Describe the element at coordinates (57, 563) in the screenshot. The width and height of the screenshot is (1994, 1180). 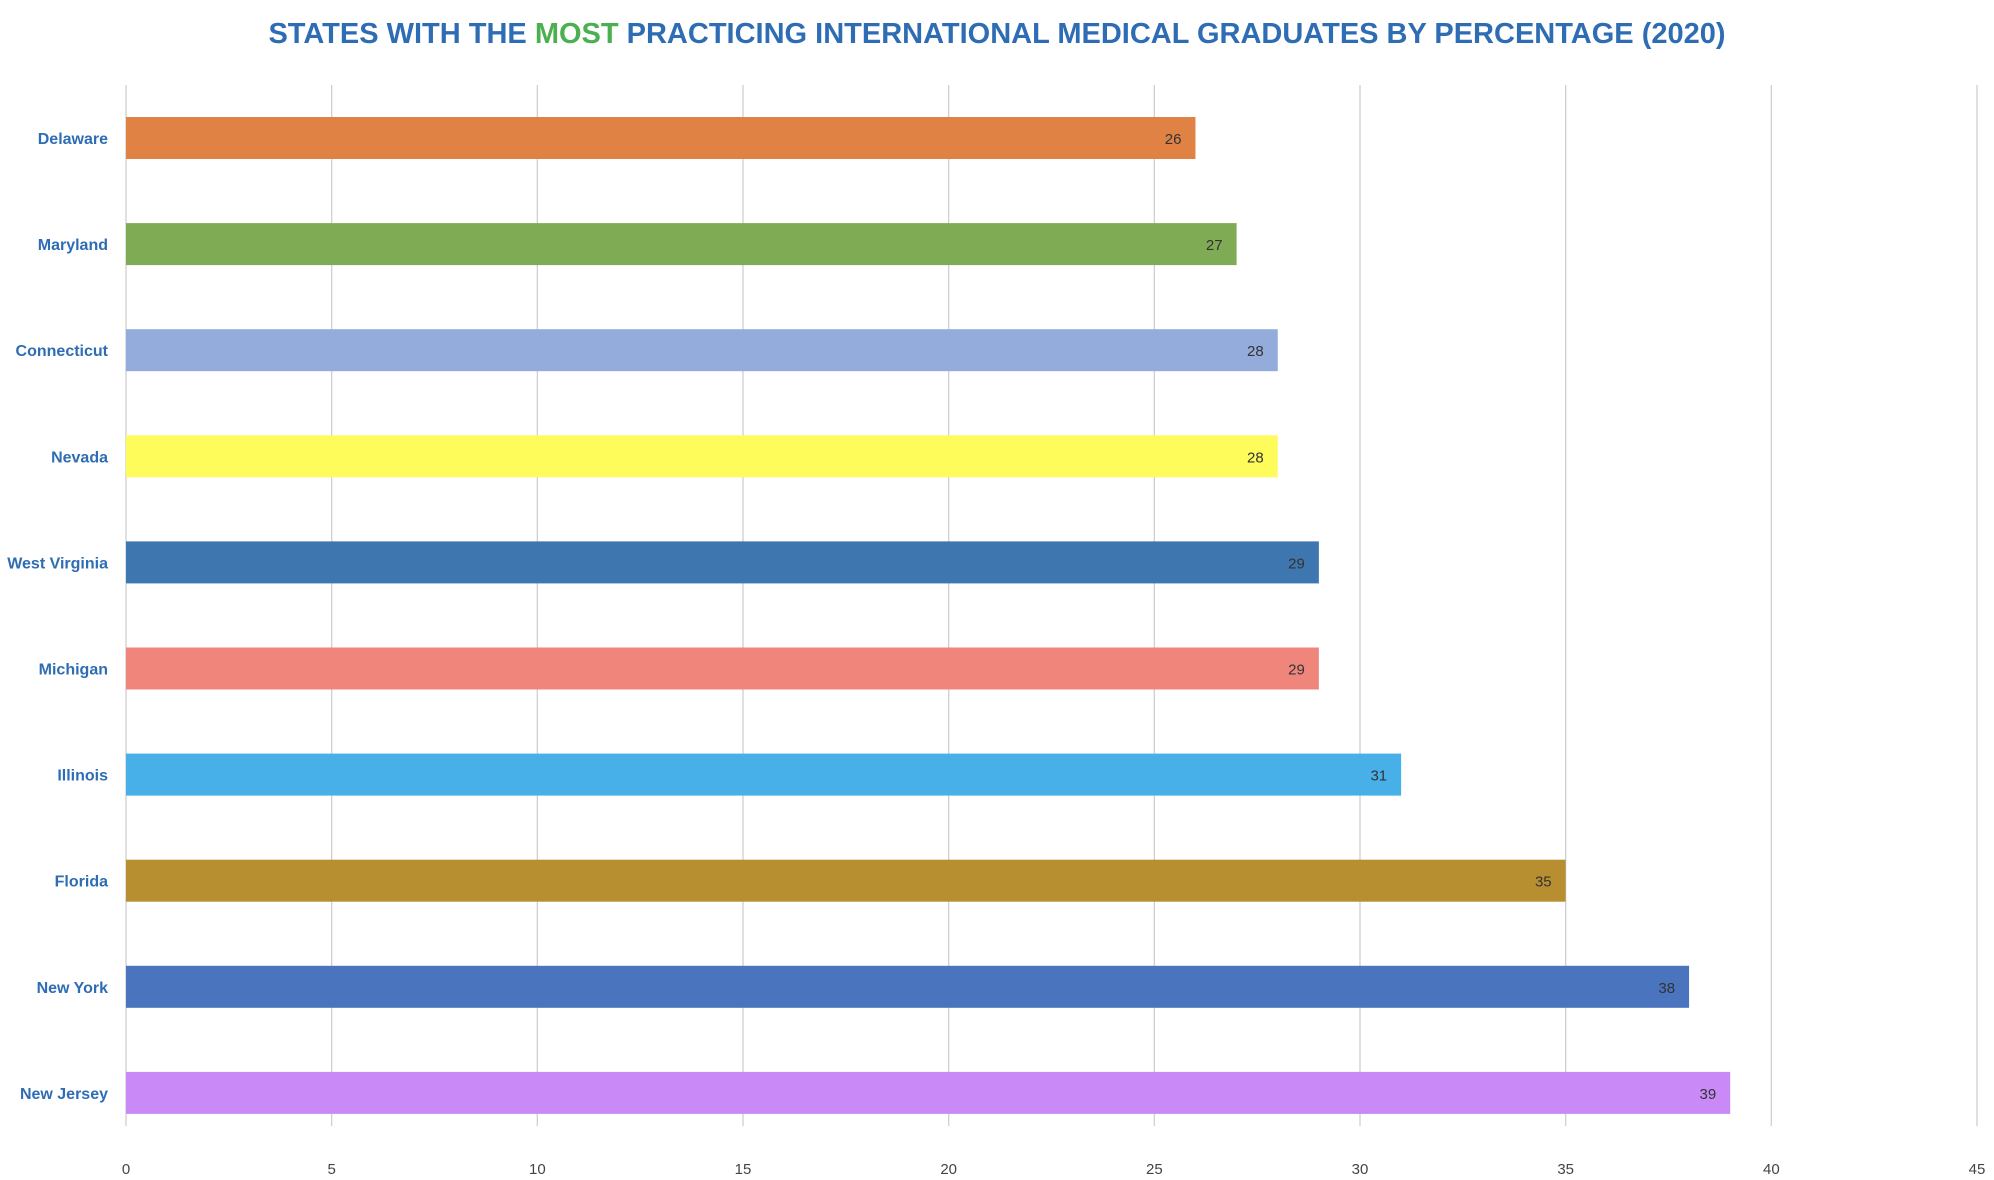
I see `category-label: West Virginia` at that location.